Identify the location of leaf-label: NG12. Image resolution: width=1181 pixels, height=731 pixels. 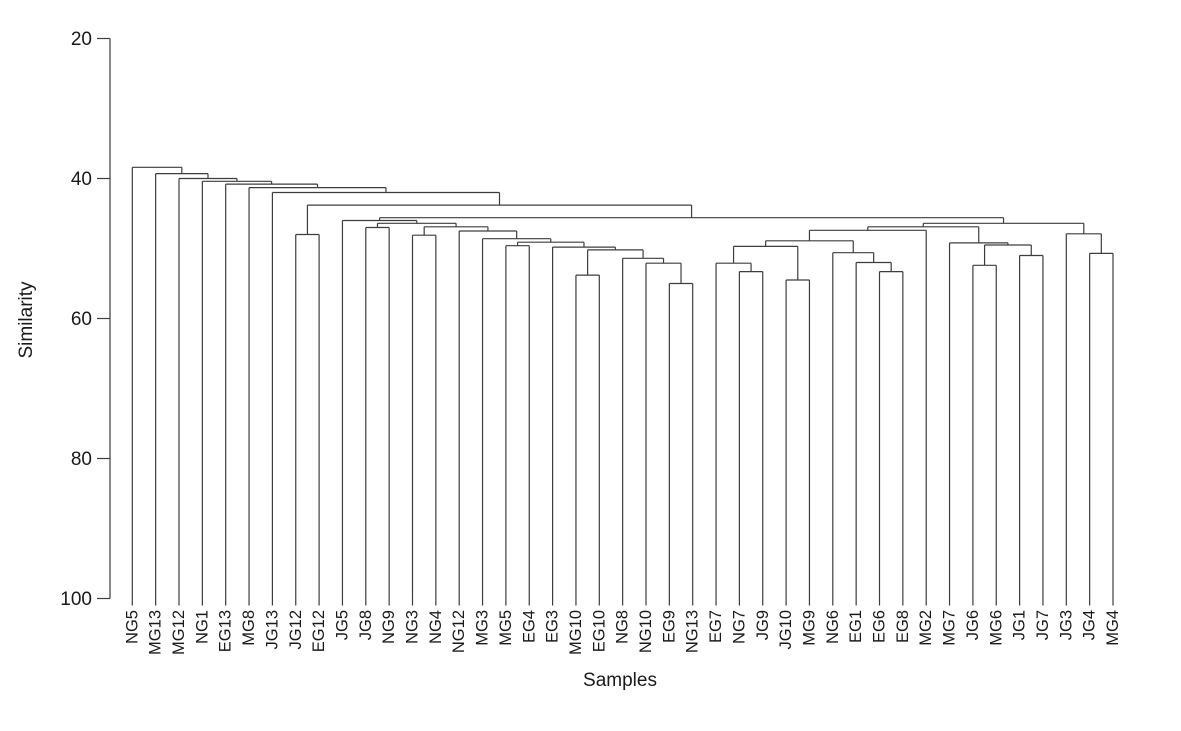
(459, 631).